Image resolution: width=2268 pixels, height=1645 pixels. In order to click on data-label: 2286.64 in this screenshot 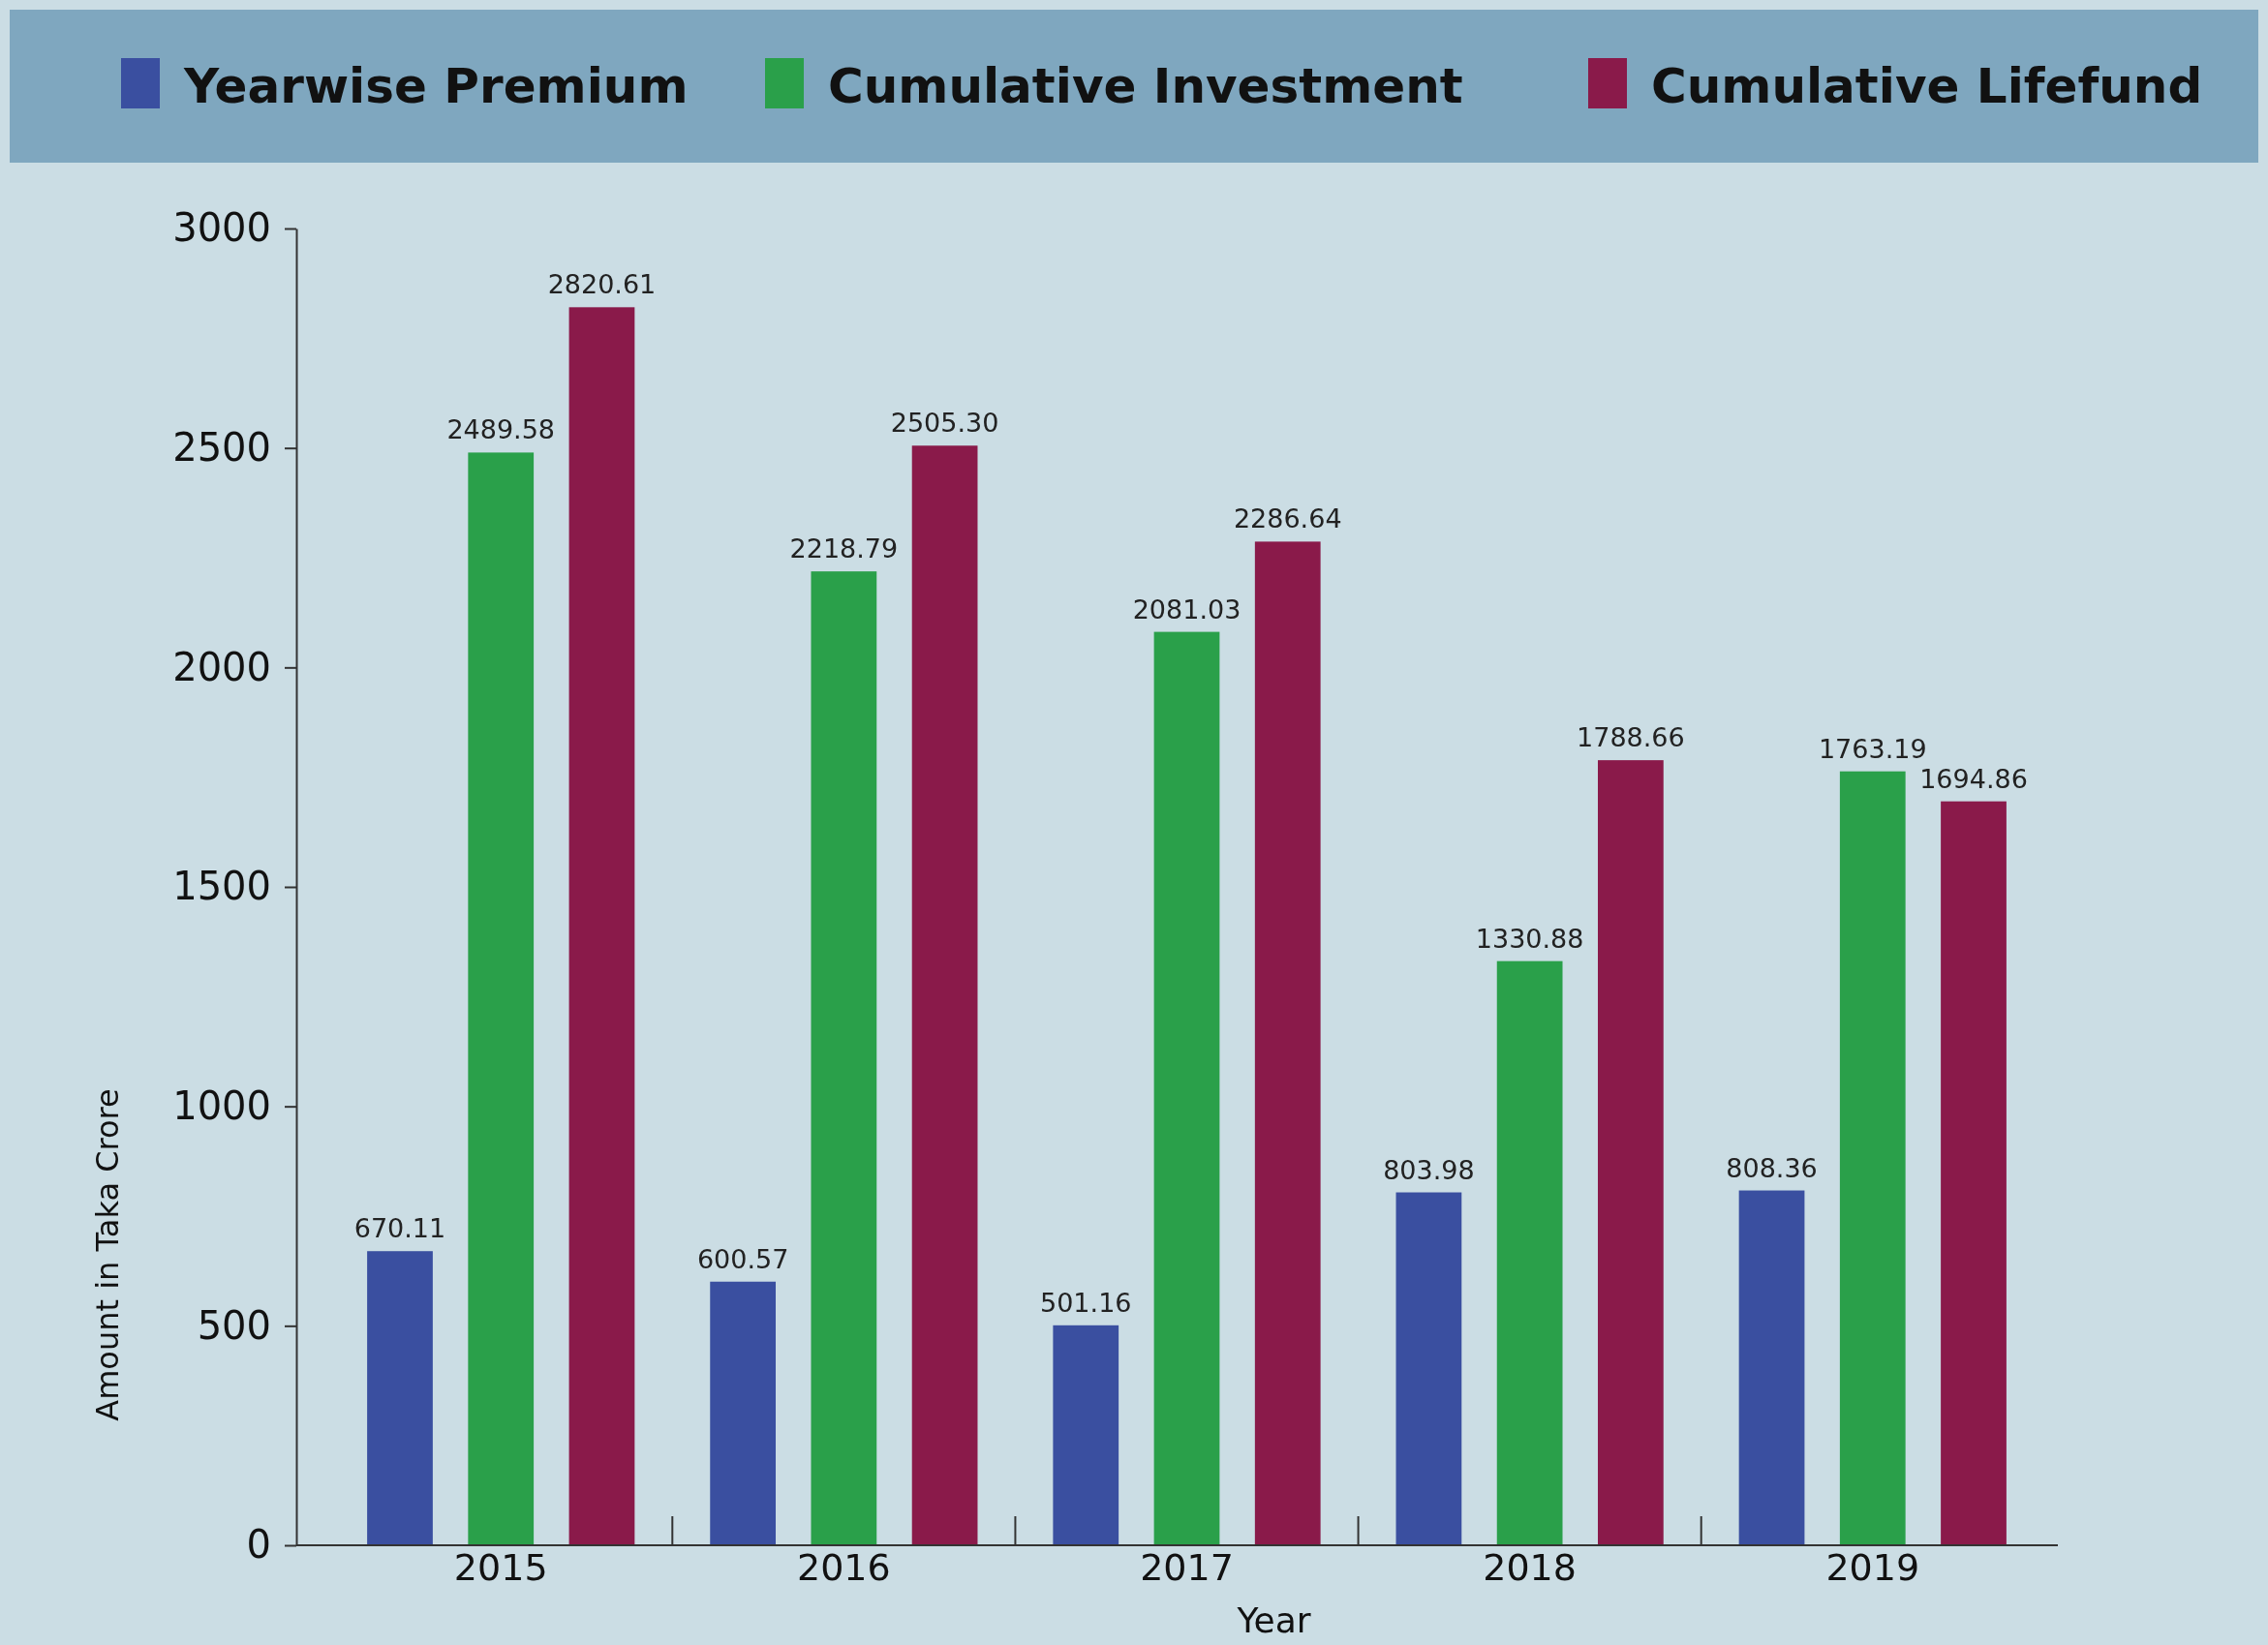, I will do `click(1288, 518)`.